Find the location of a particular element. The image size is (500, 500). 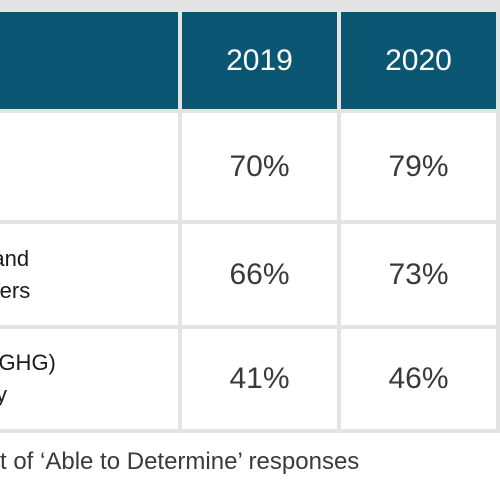

row-1-2020-value: 79% is located at coordinates (418, 166).